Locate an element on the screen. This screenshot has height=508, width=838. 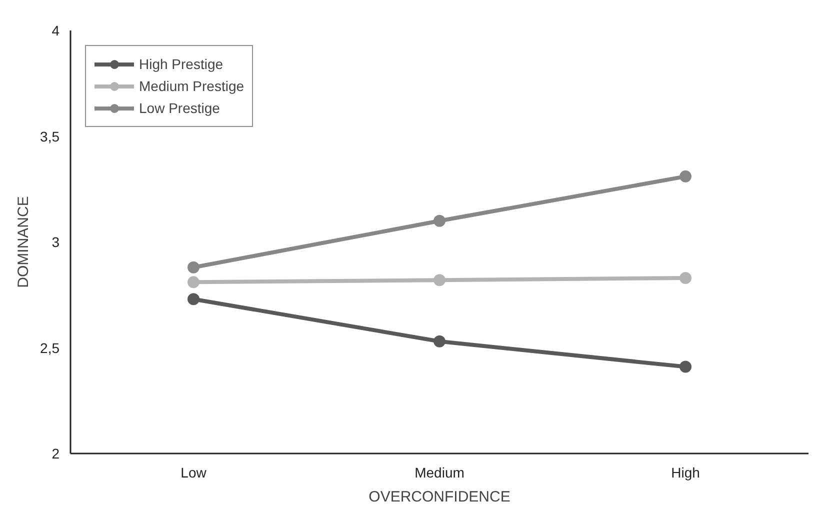
legend-label: High Prestige is located at coordinates (181, 64).